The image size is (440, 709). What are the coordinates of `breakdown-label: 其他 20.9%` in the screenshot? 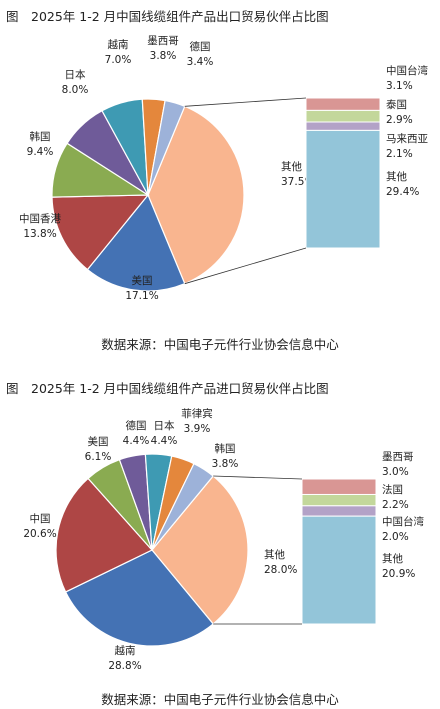 It's located at (398, 566).